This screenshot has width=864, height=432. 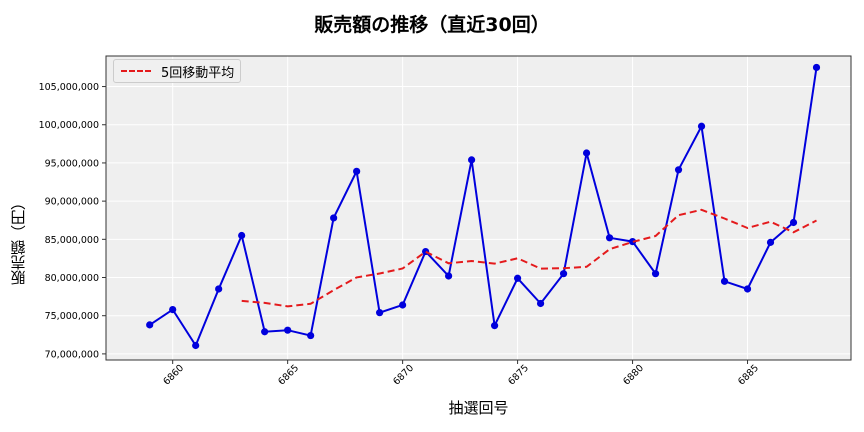 What do you see at coordinates (136, 71) in the screenshot?
I see `legend-dashed-line-icon` at bounding box center [136, 71].